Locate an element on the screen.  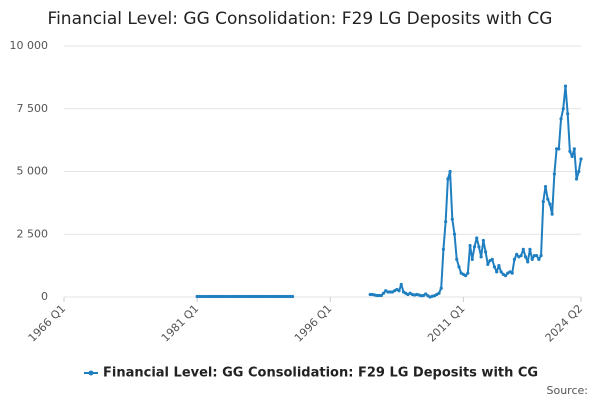
source: Source: is located at coordinates (568, 390).